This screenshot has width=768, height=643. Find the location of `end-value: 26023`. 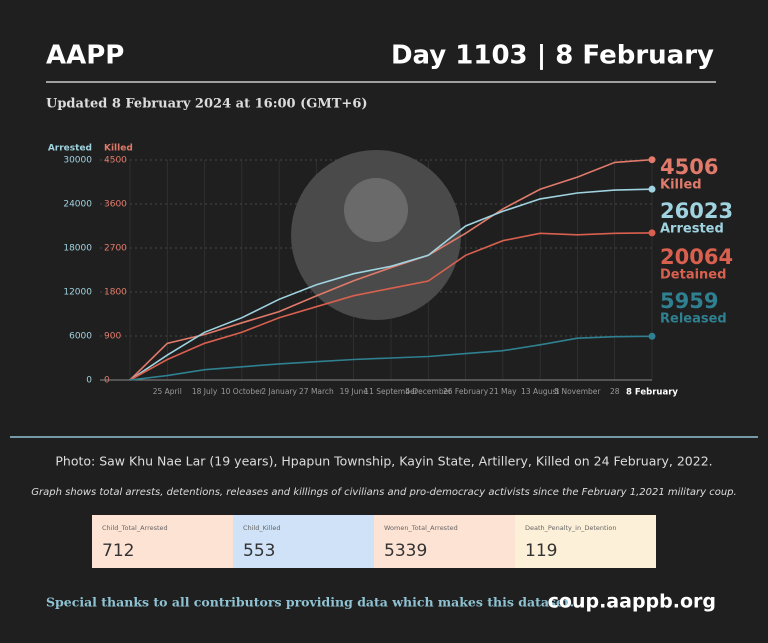

end-value: 26023 is located at coordinates (696, 211).